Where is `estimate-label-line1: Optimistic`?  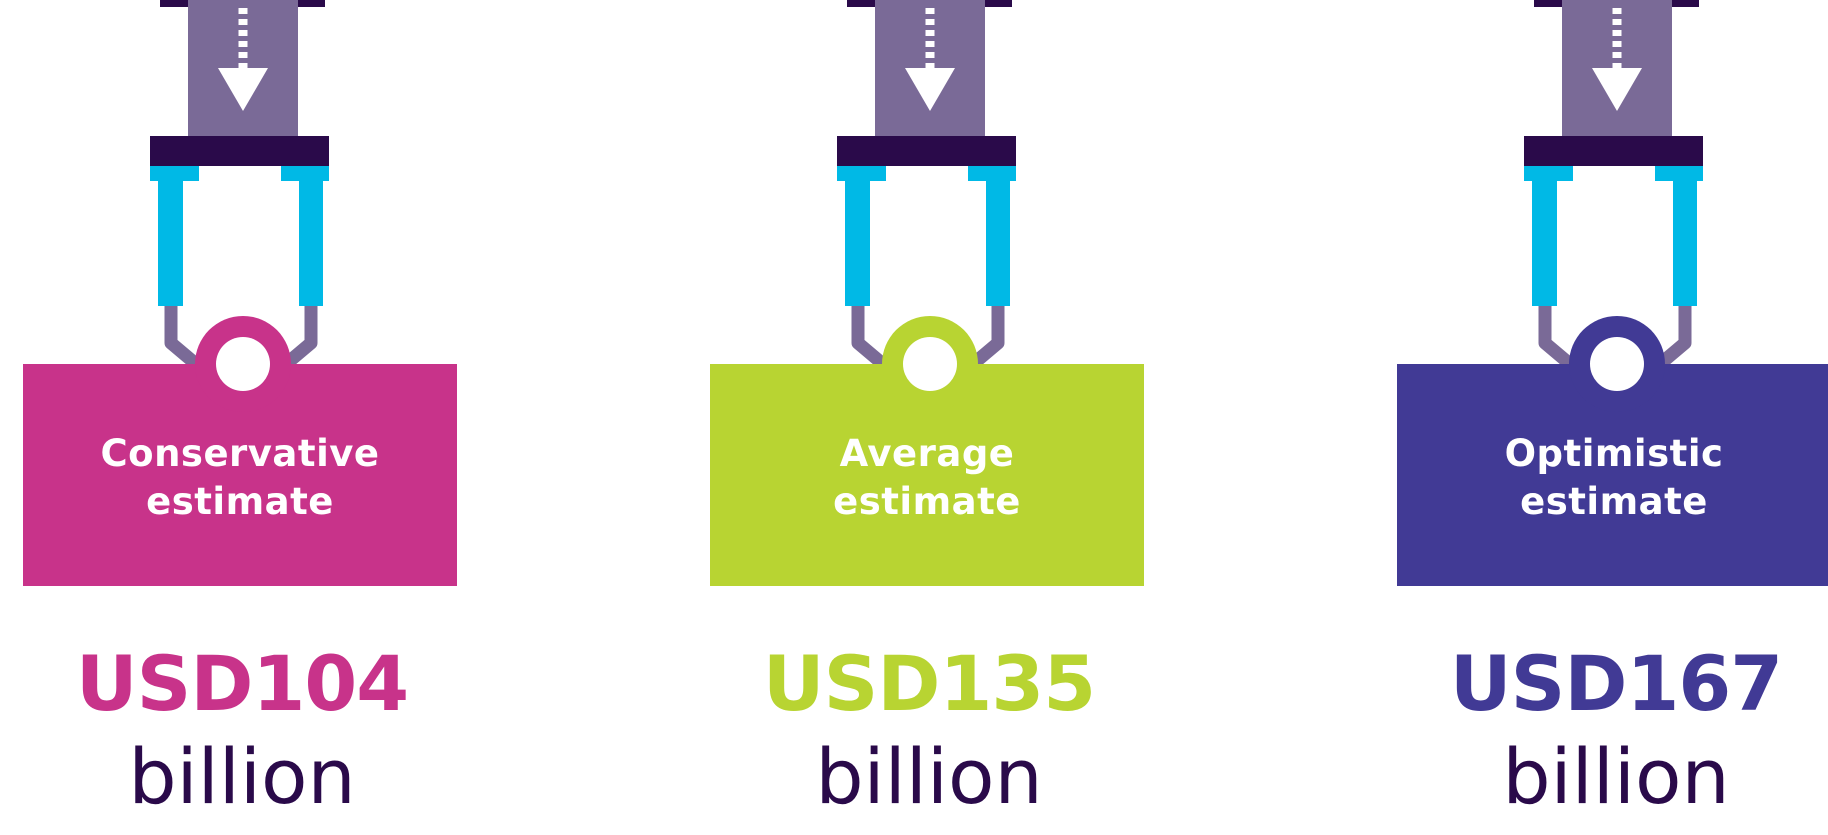 estimate-label-line1: Optimistic is located at coordinates (1614, 453).